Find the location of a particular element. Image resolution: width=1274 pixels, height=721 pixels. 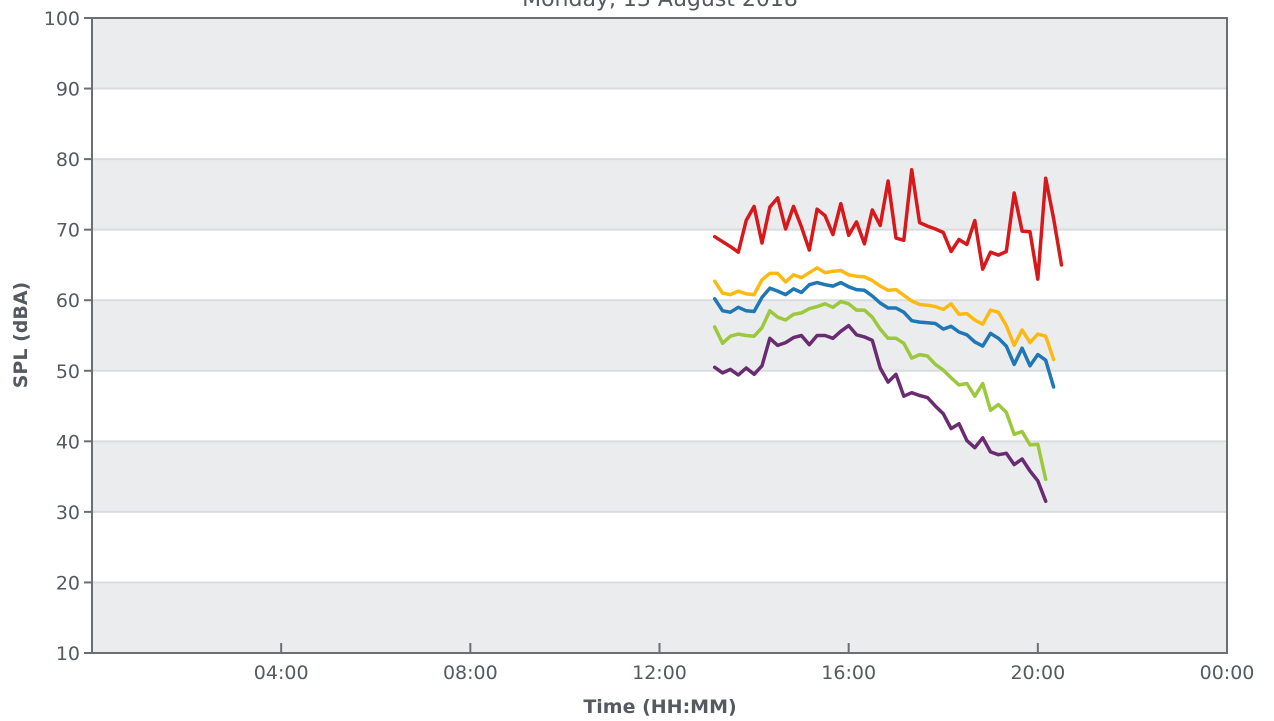

series-lines is located at coordinates (888, 335).